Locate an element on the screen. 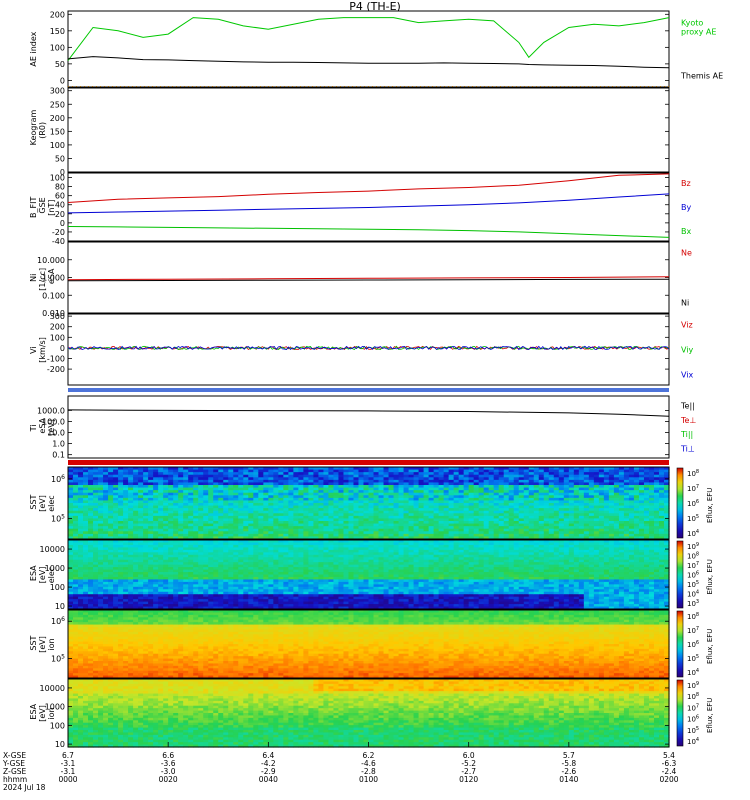 This screenshot has height=800, width=750. colorbar-tick-label: 104 is located at coordinates (693, 533).